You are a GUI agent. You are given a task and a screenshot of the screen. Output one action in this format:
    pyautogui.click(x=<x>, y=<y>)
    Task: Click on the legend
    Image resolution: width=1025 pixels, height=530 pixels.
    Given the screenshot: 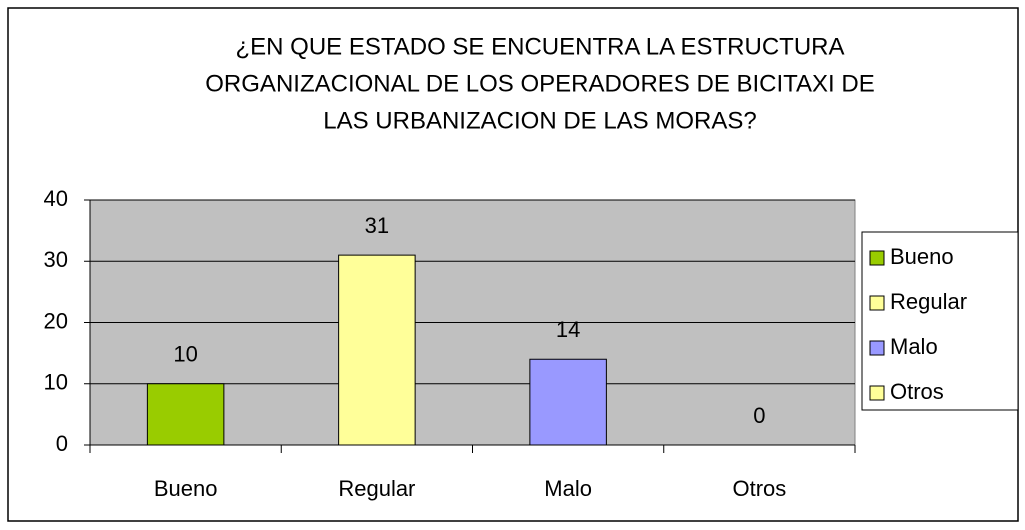 What is the action you would take?
    pyautogui.click(x=940, y=321)
    